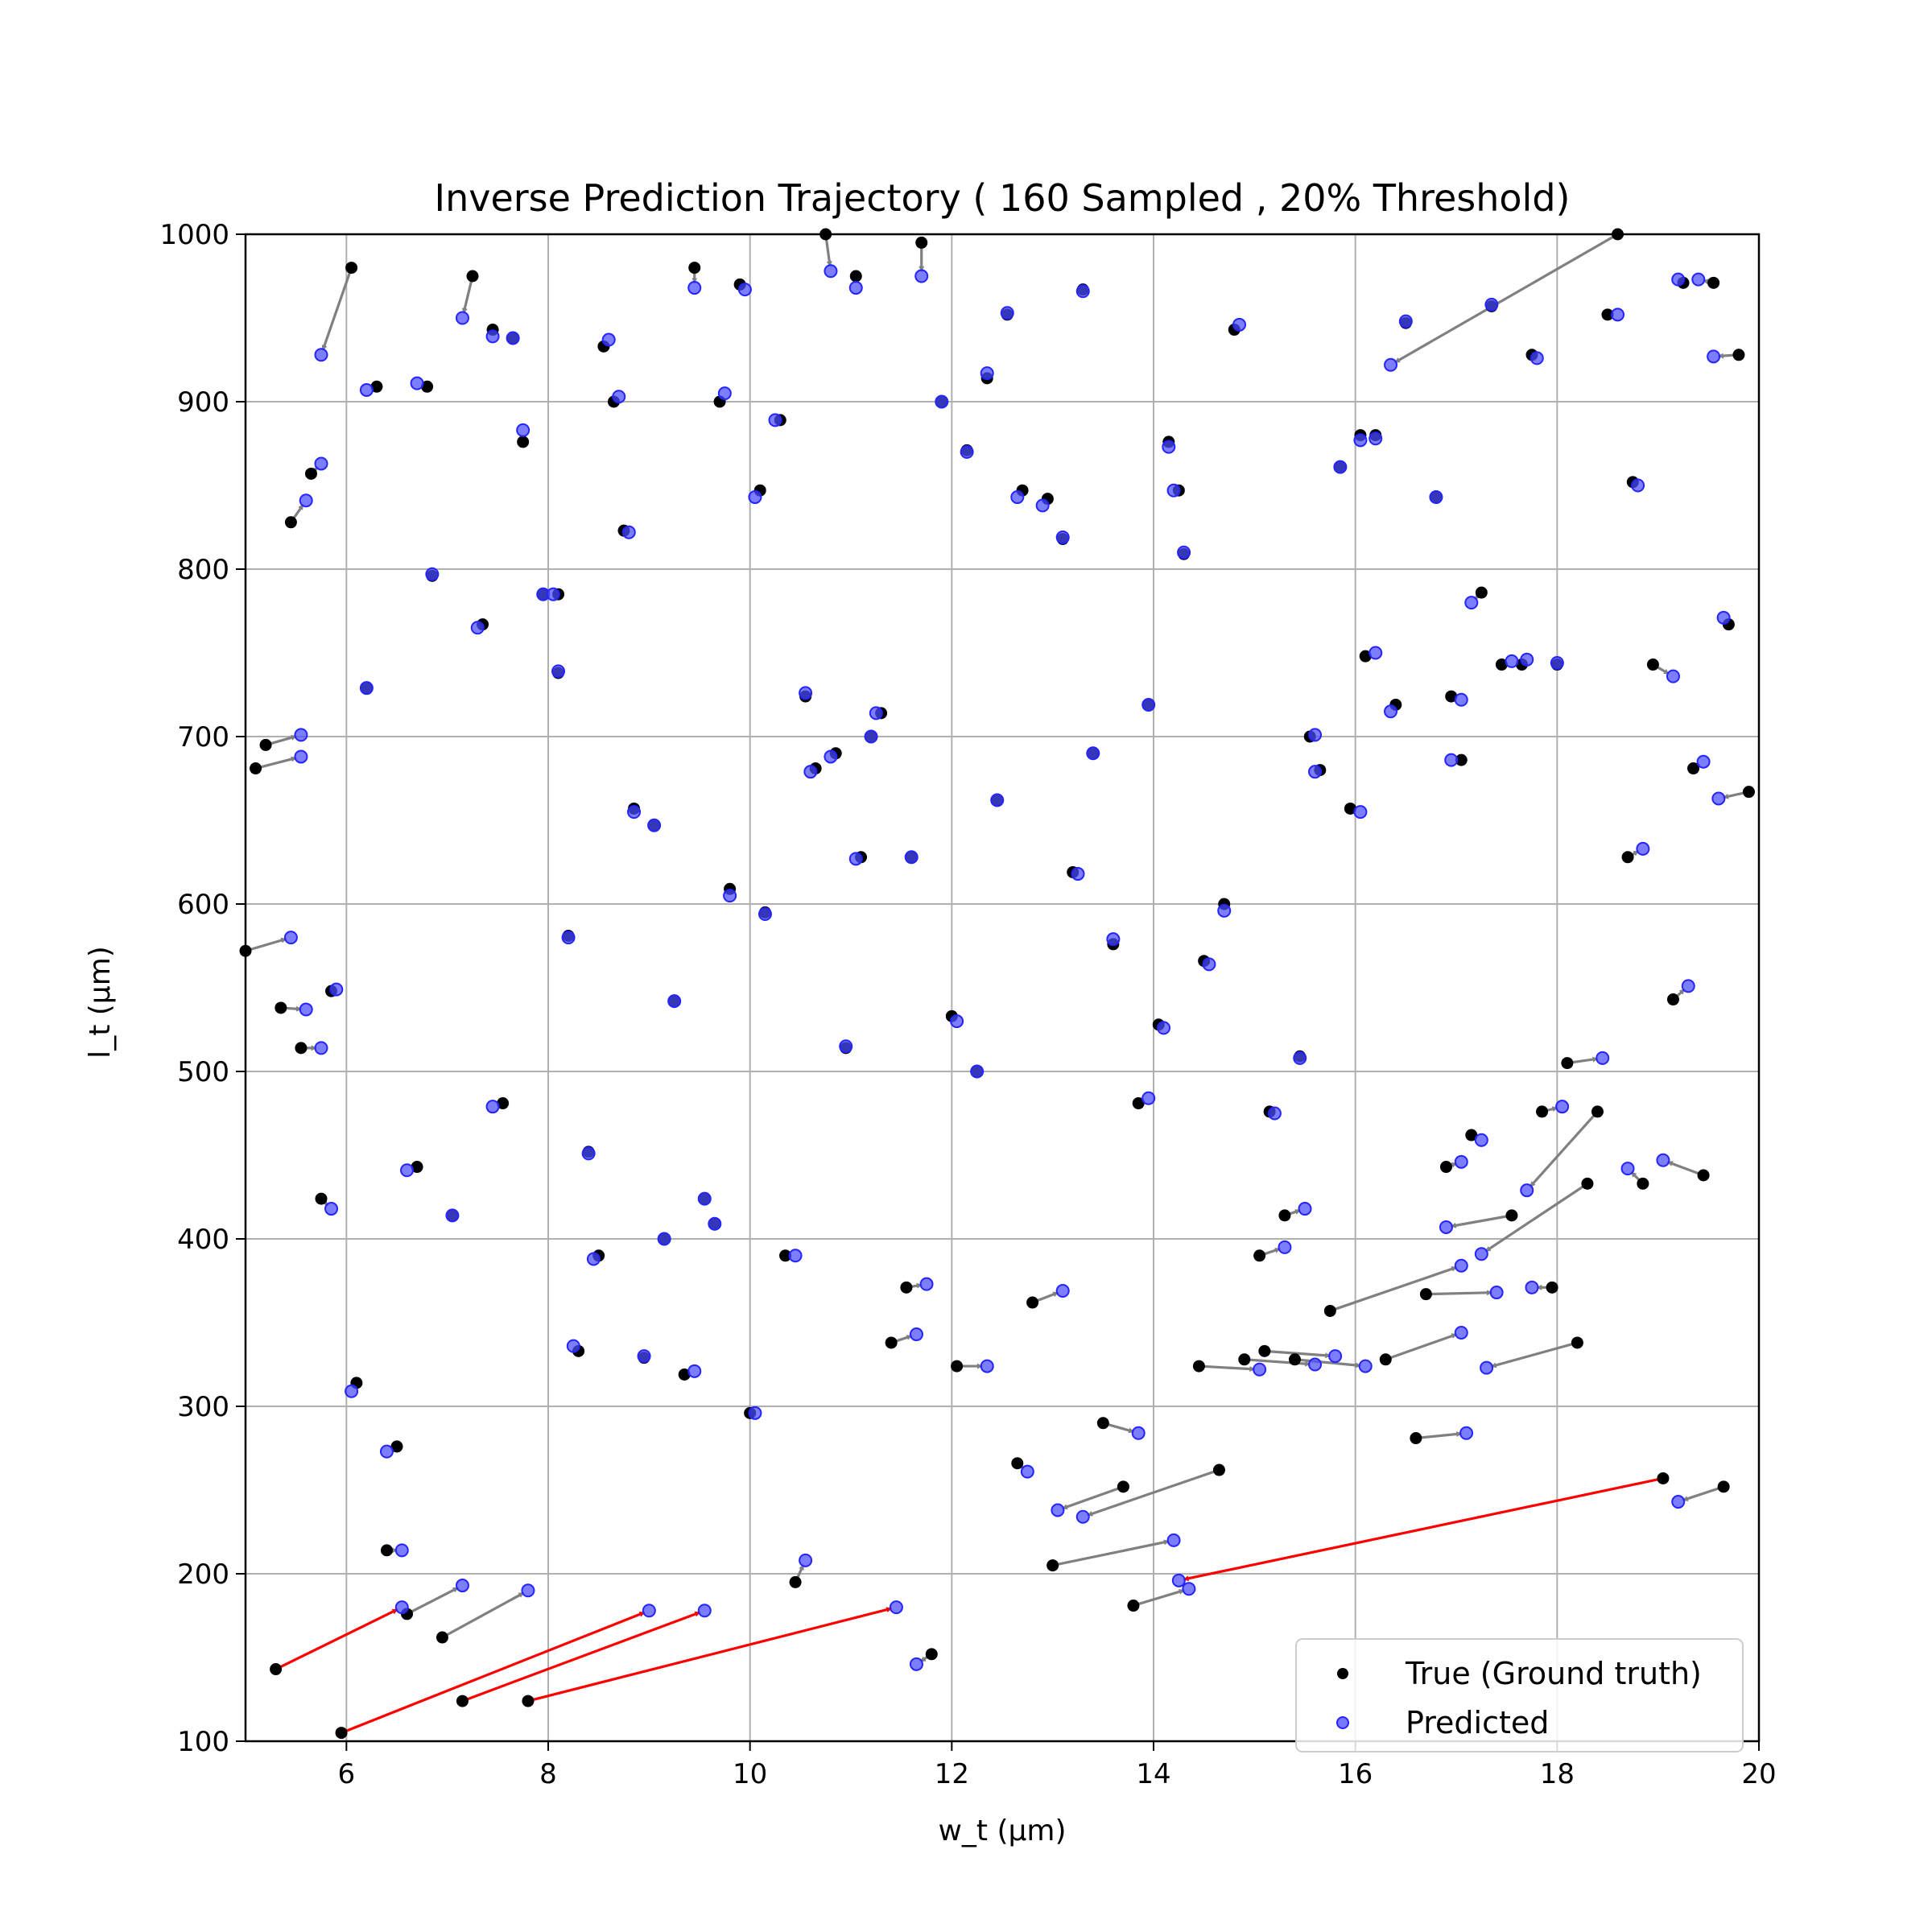  What do you see at coordinates (203, 1240) in the screenshot?
I see `y-tick-label: 400` at bounding box center [203, 1240].